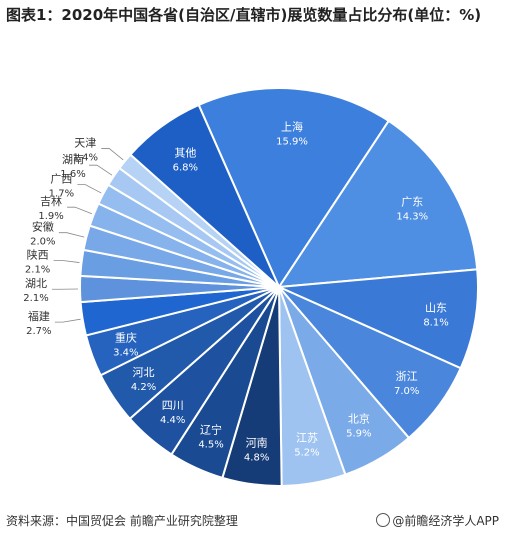 The image size is (507, 536). I want to click on slice-label: 辽宁, so click(211, 429).